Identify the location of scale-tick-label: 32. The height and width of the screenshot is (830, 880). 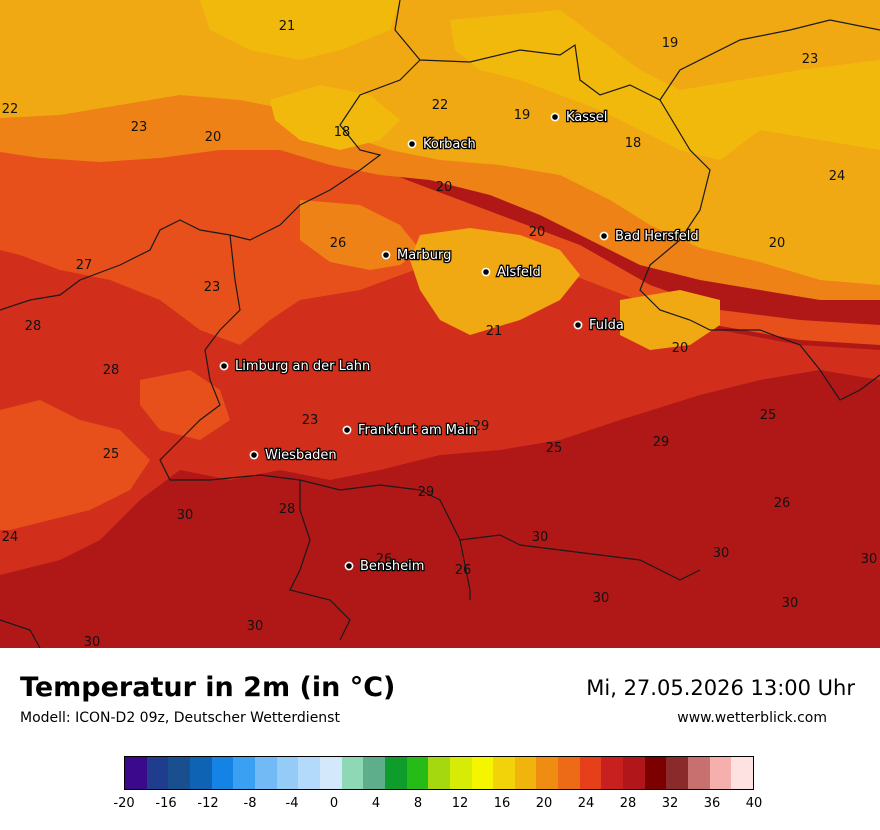
(670, 803).